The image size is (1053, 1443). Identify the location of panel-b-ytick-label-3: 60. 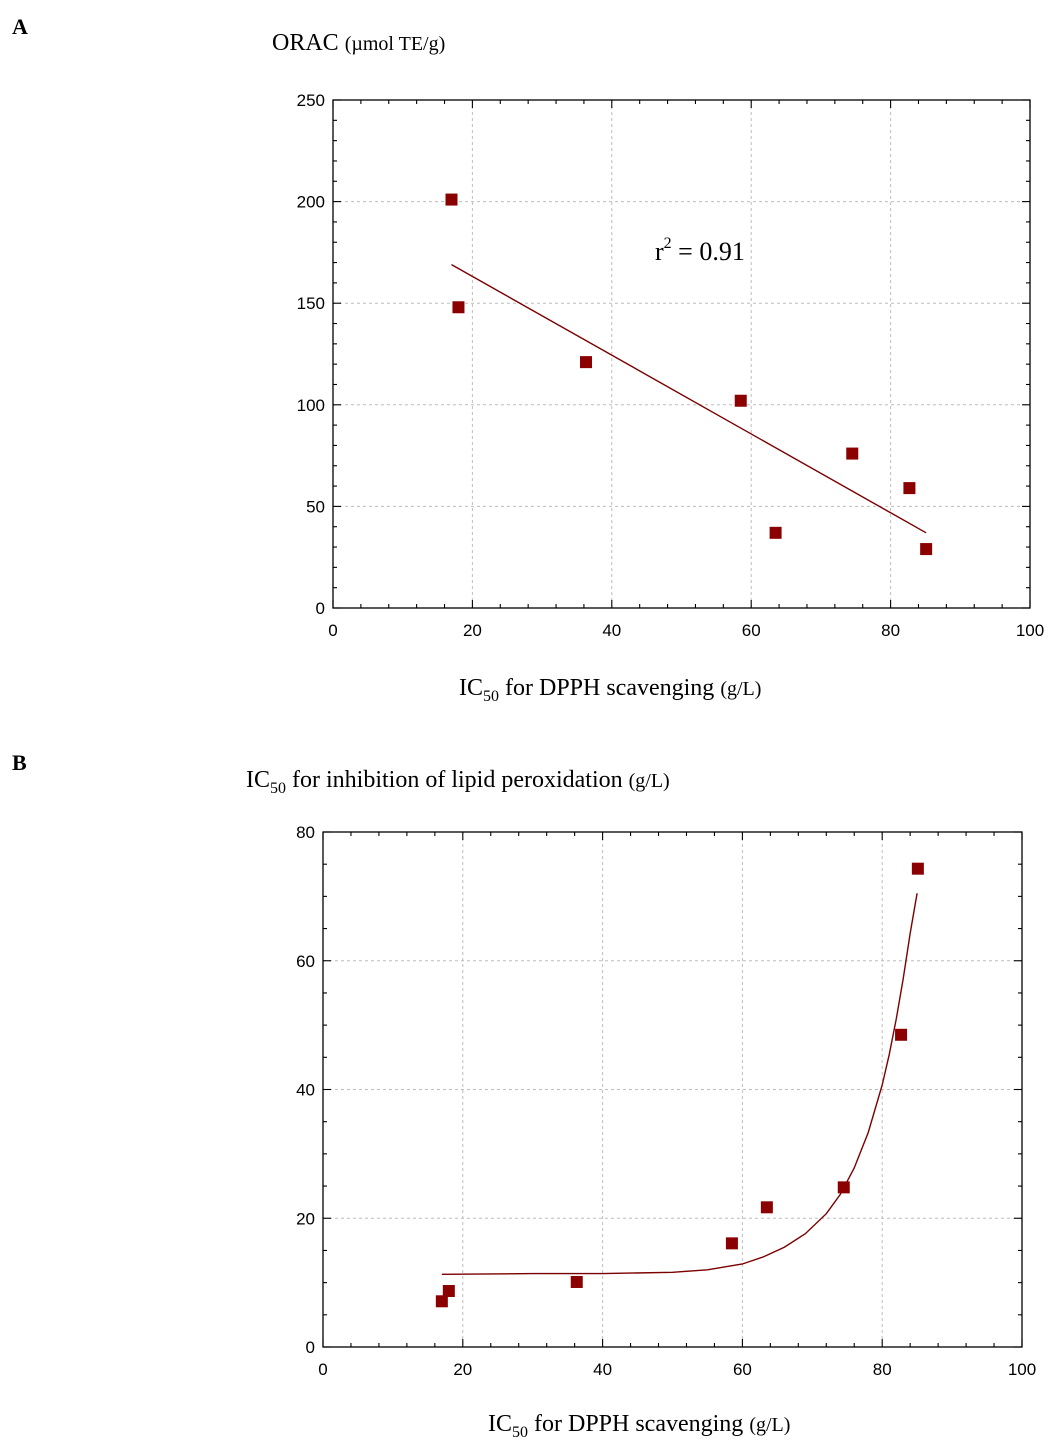
(305, 961).